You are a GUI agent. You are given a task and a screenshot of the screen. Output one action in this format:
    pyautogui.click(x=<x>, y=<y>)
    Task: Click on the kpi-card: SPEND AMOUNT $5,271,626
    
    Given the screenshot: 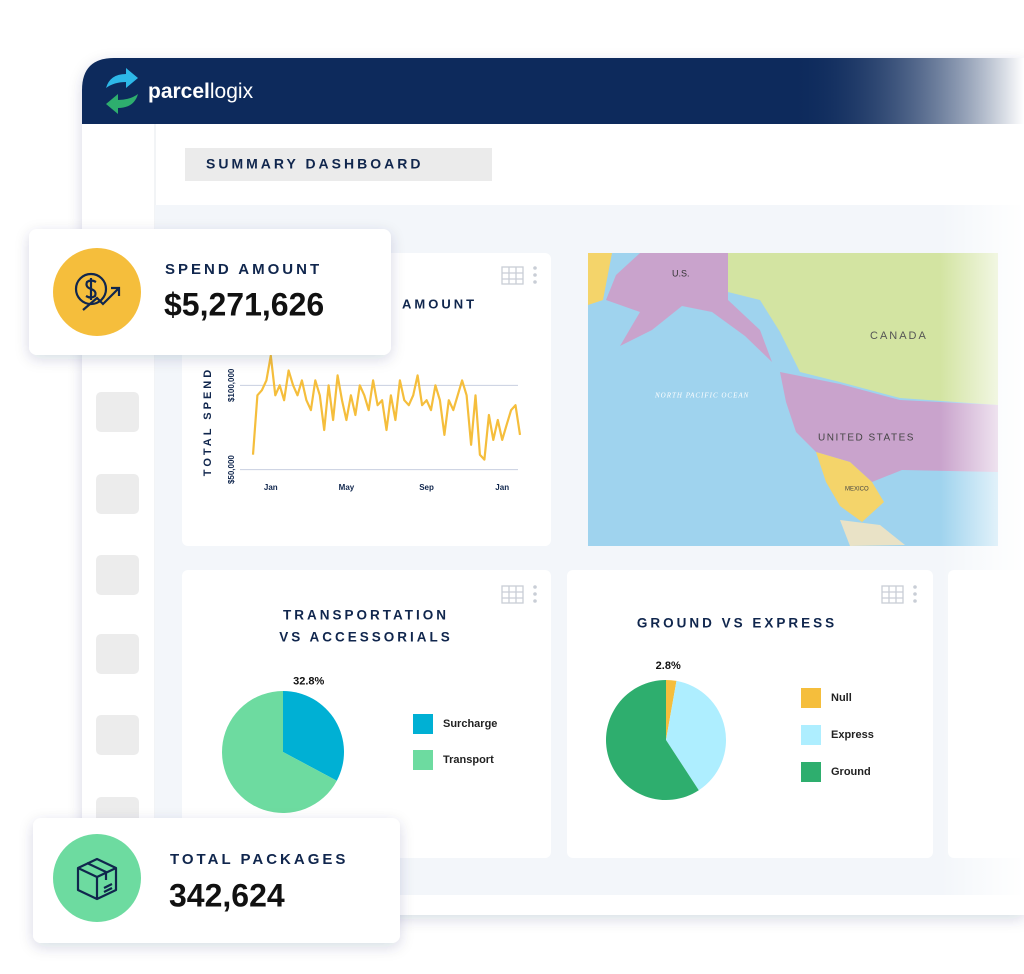 What is the action you would take?
    pyautogui.click(x=210, y=292)
    